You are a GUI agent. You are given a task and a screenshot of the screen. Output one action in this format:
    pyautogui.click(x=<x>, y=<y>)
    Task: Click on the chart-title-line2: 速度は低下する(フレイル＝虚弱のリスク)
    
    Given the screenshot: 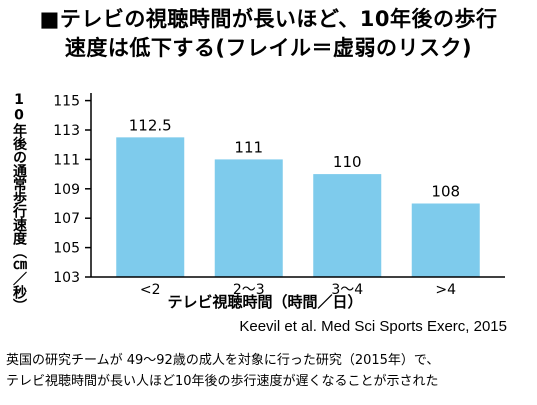 What is the action you would take?
    pyautogui.click(x=268, y=48)
    